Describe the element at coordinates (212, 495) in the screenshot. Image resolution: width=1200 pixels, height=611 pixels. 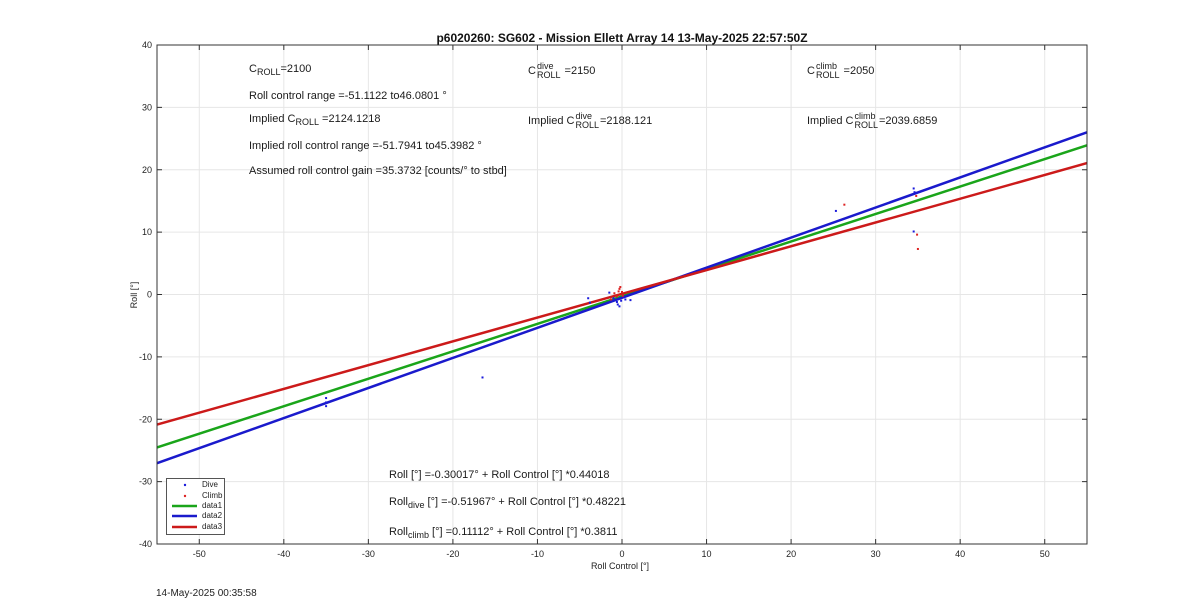
I see `legend-label: Climb` at that location.